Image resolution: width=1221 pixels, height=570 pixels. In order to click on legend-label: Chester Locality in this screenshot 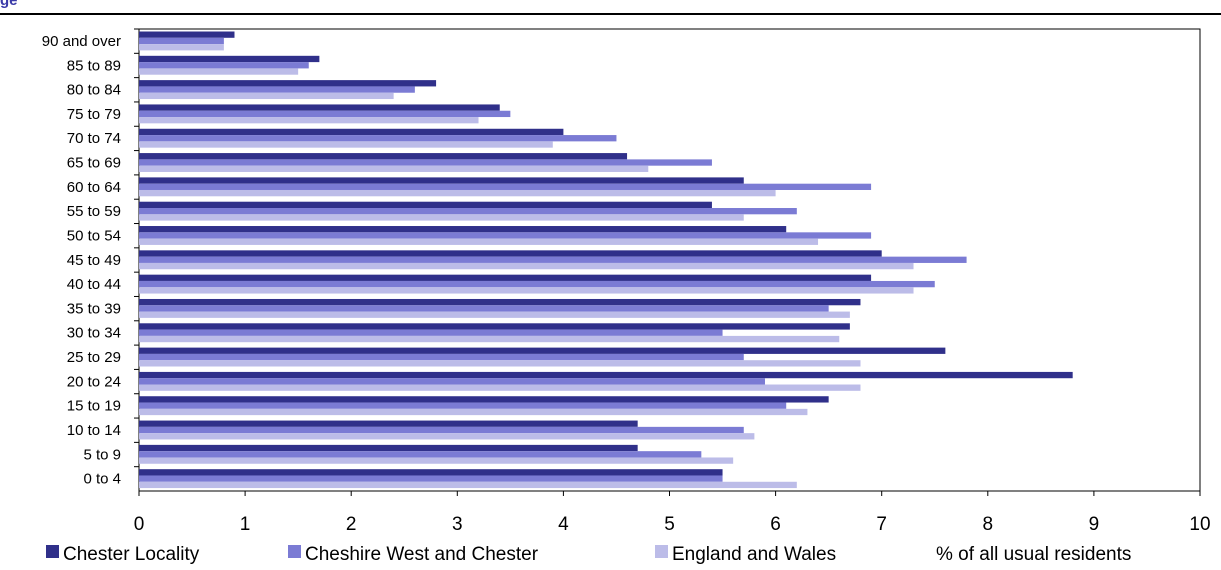, I will do `click(131, 554)`.